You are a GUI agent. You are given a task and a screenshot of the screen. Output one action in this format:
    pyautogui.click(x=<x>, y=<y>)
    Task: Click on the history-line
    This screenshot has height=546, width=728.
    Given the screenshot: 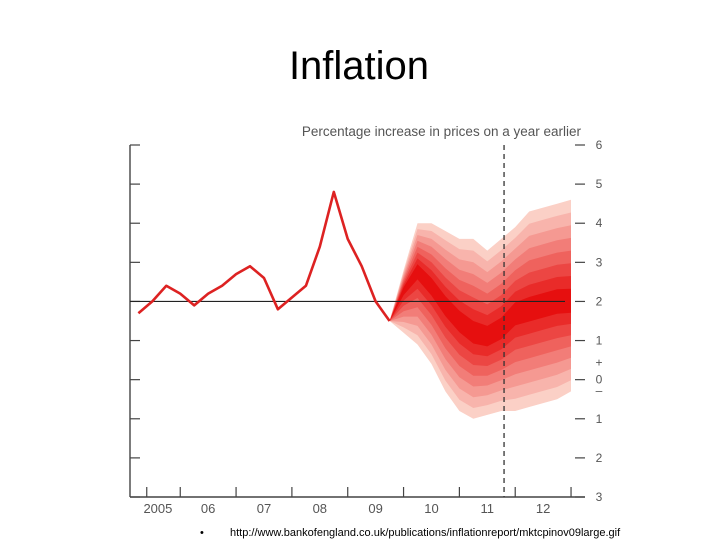 What is the action you would take?
    pyautogui.click(x=264, y=256)
    